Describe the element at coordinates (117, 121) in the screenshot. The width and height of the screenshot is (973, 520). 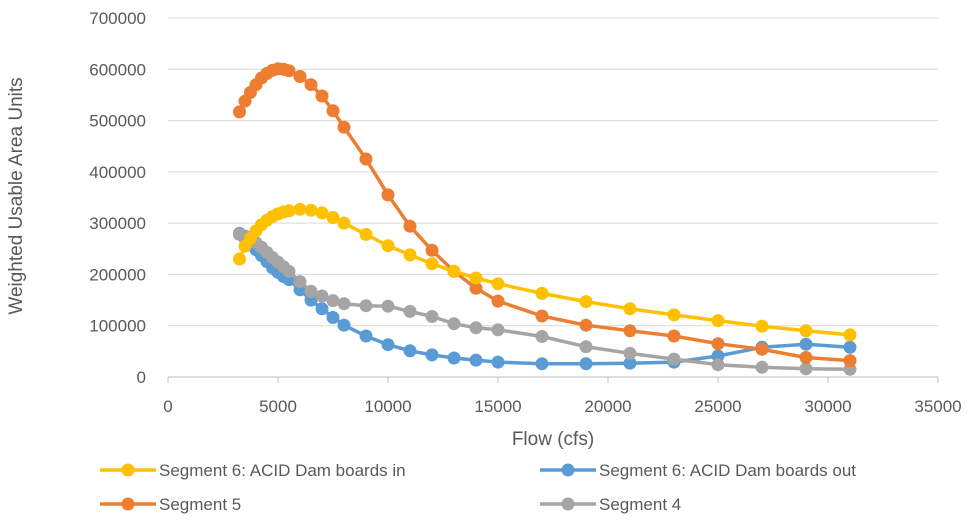
I see `y-tick-label: 500000` at that location.